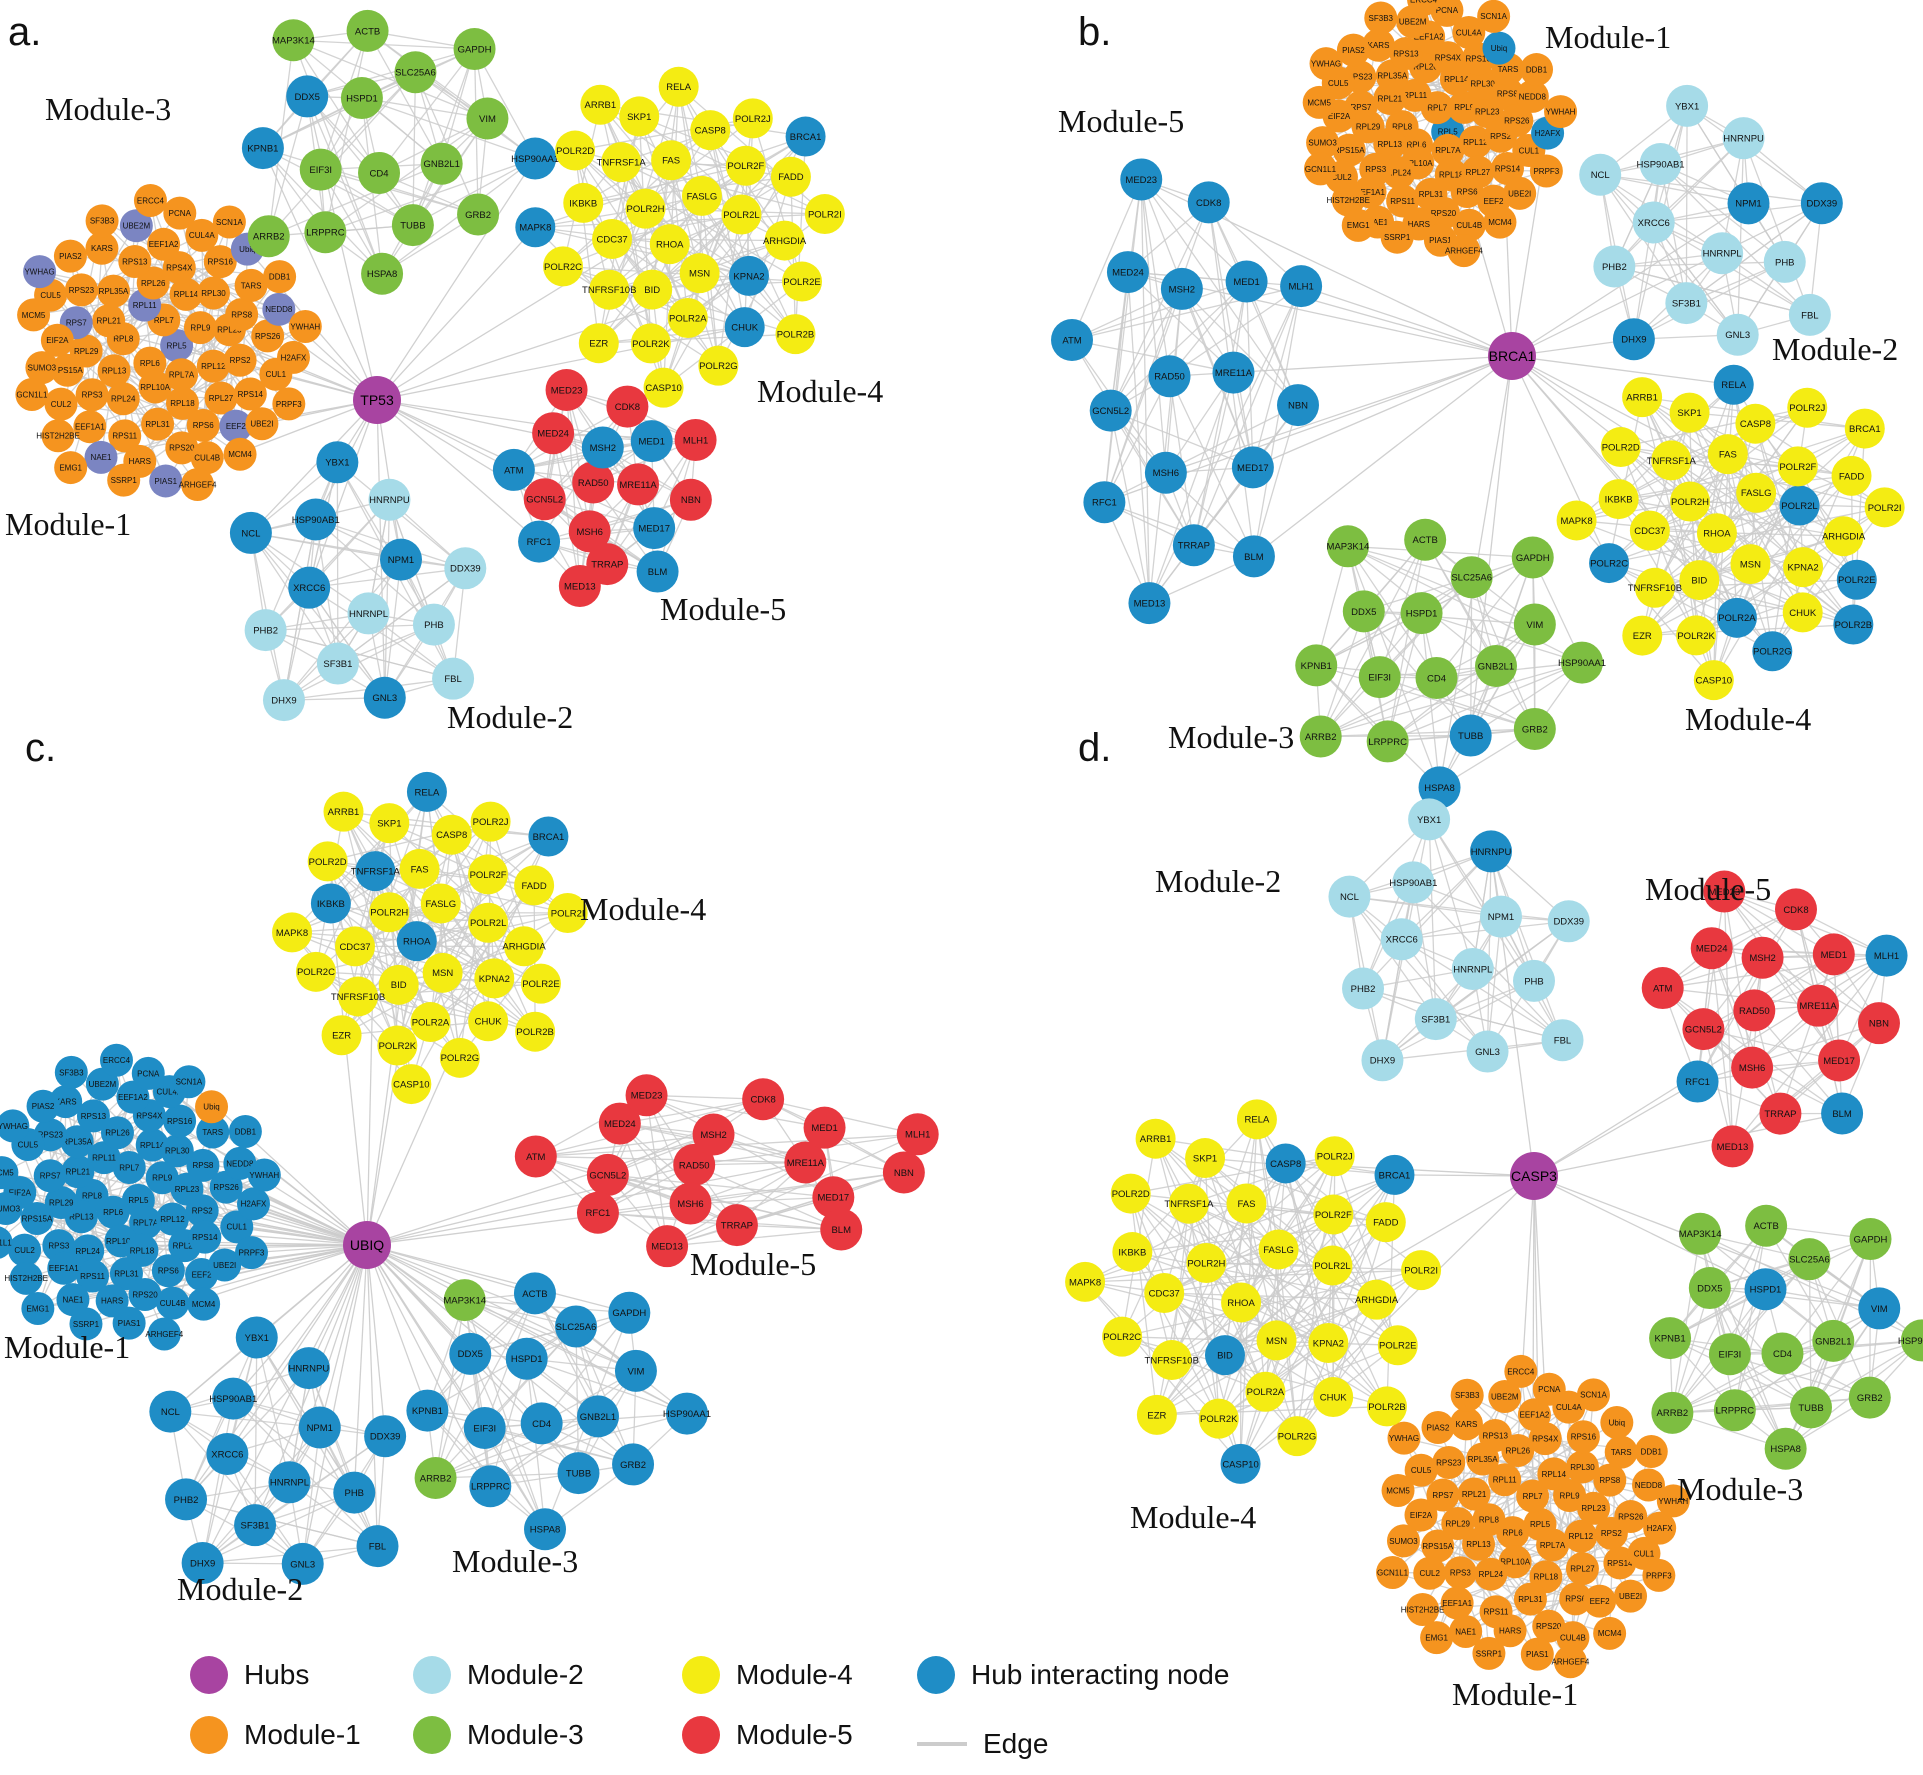 This screenshot has width=1923, height=1775. Describe the element at coordinates (1394, 1174) in the screenshot. I see `node-BRCA1` at that location.